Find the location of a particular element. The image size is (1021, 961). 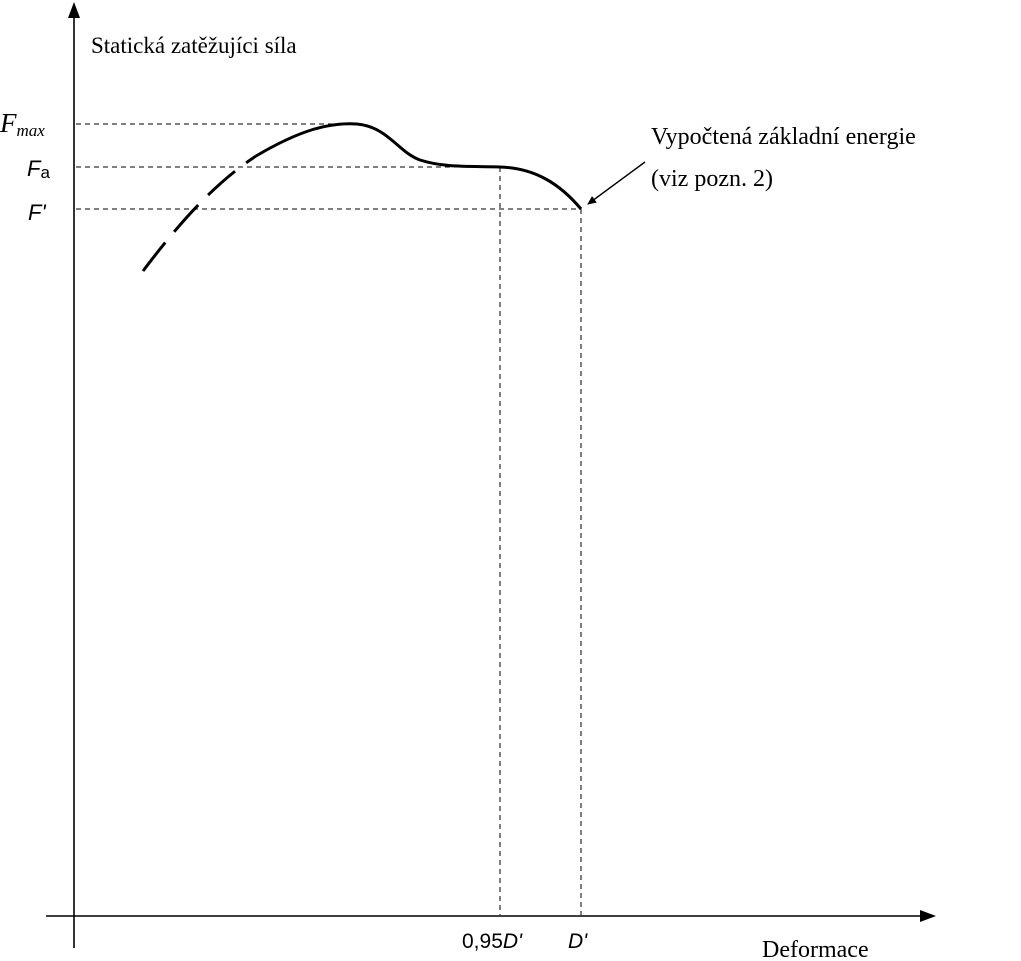

x-axis-title: Deformace is located at coordinates (815, 949).